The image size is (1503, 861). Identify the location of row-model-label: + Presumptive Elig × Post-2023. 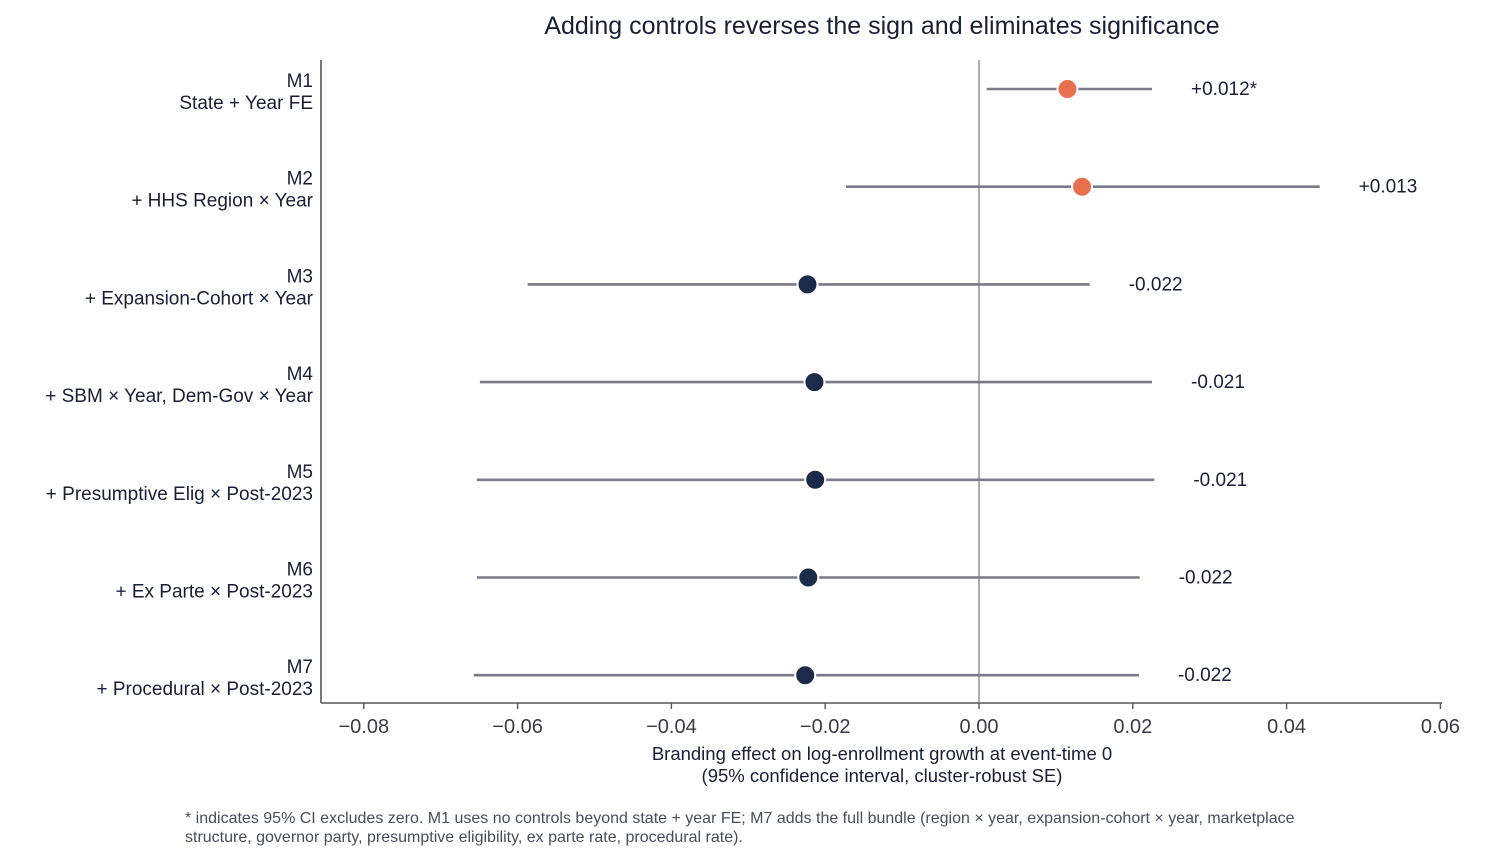
(179, 494).